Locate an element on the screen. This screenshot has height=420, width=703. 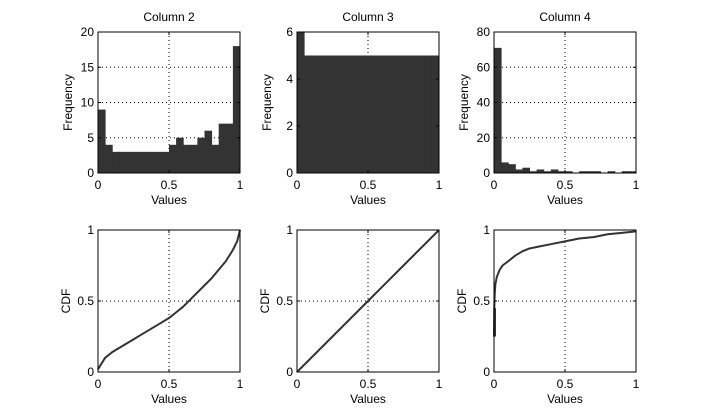
subplot-hist-col4: 0 0.5 1 0 20 40 60 80 Column 4 Values Frequency is located at coordinates (548, 108).